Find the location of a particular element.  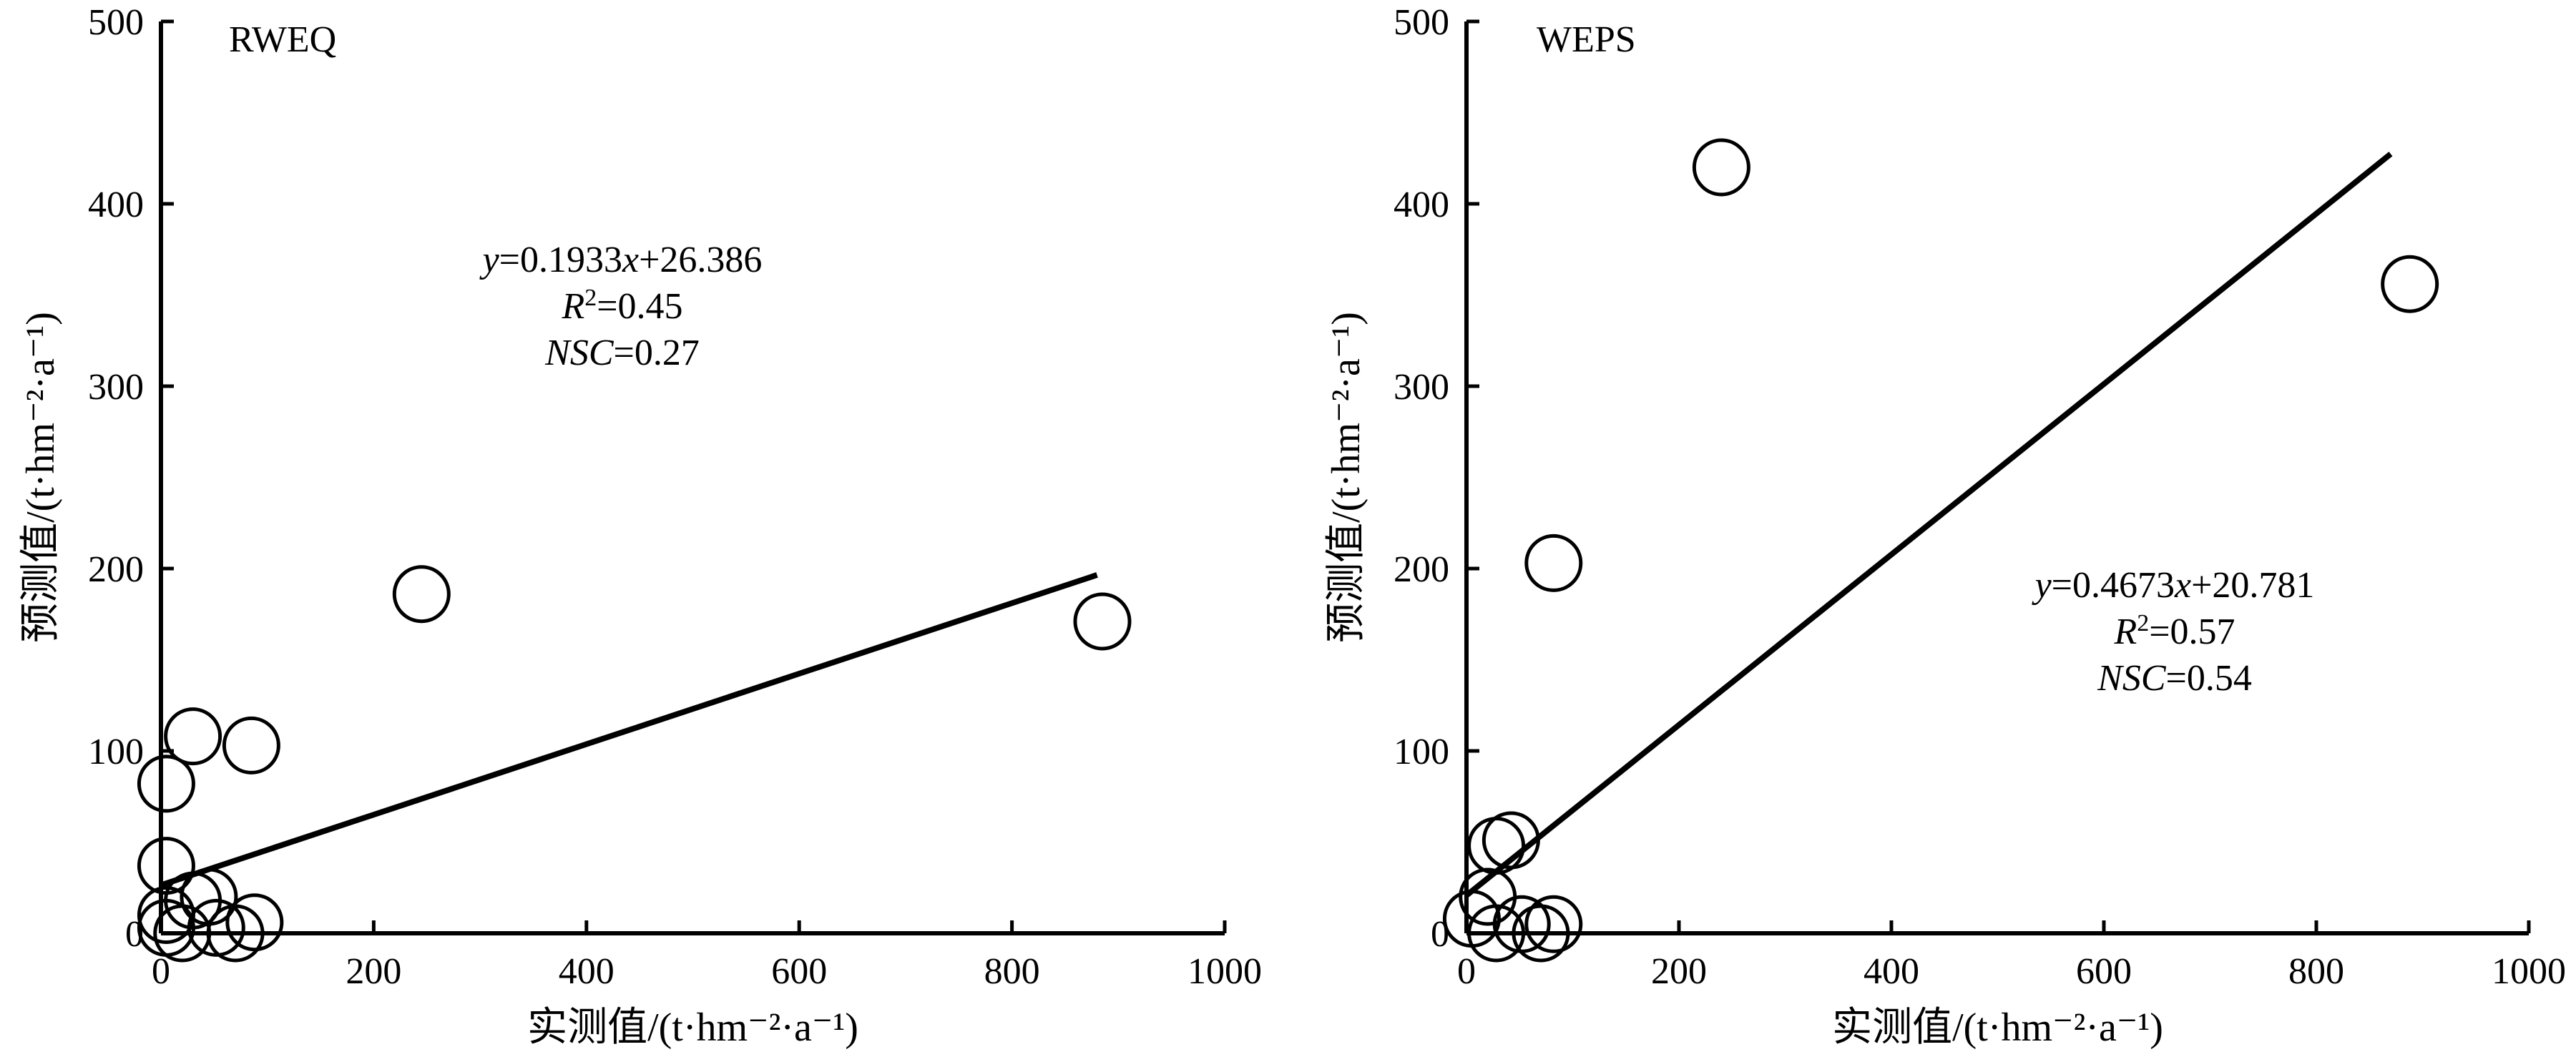

nsc-label: NSC=0.27 is located at coordinates (622, 353).